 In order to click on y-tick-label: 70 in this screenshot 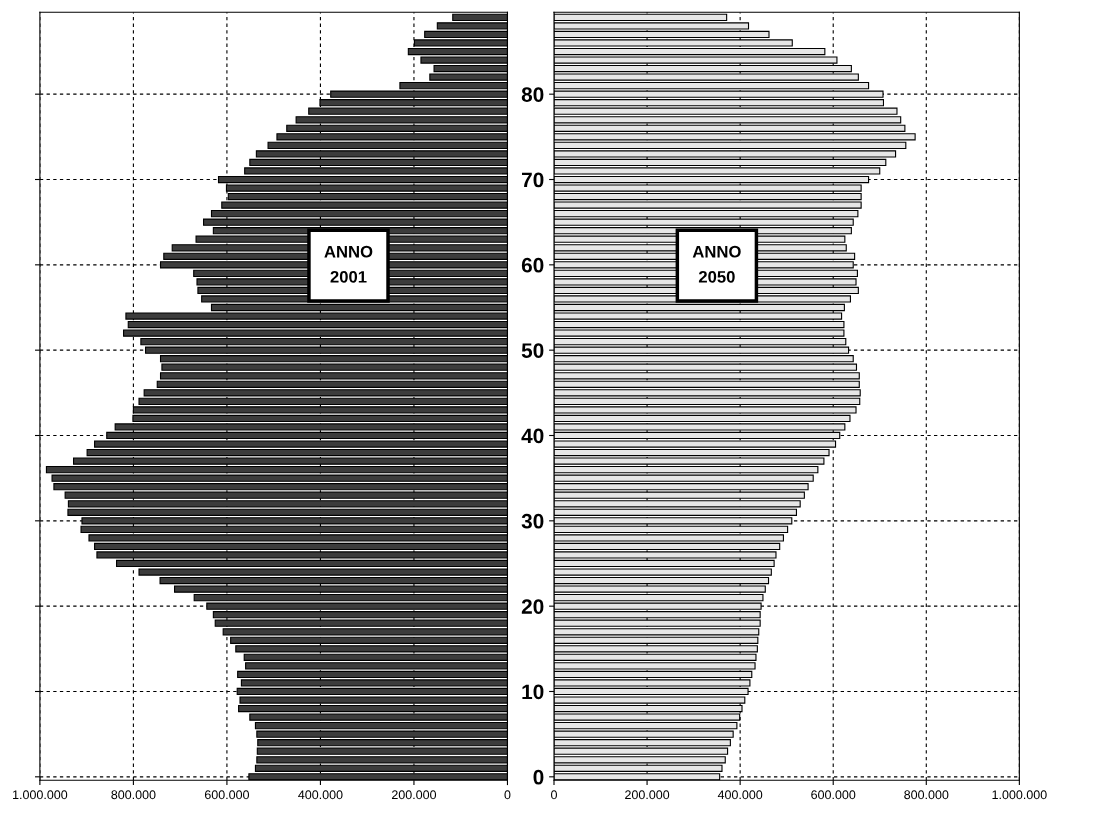, I will do `click(533, 180)`.